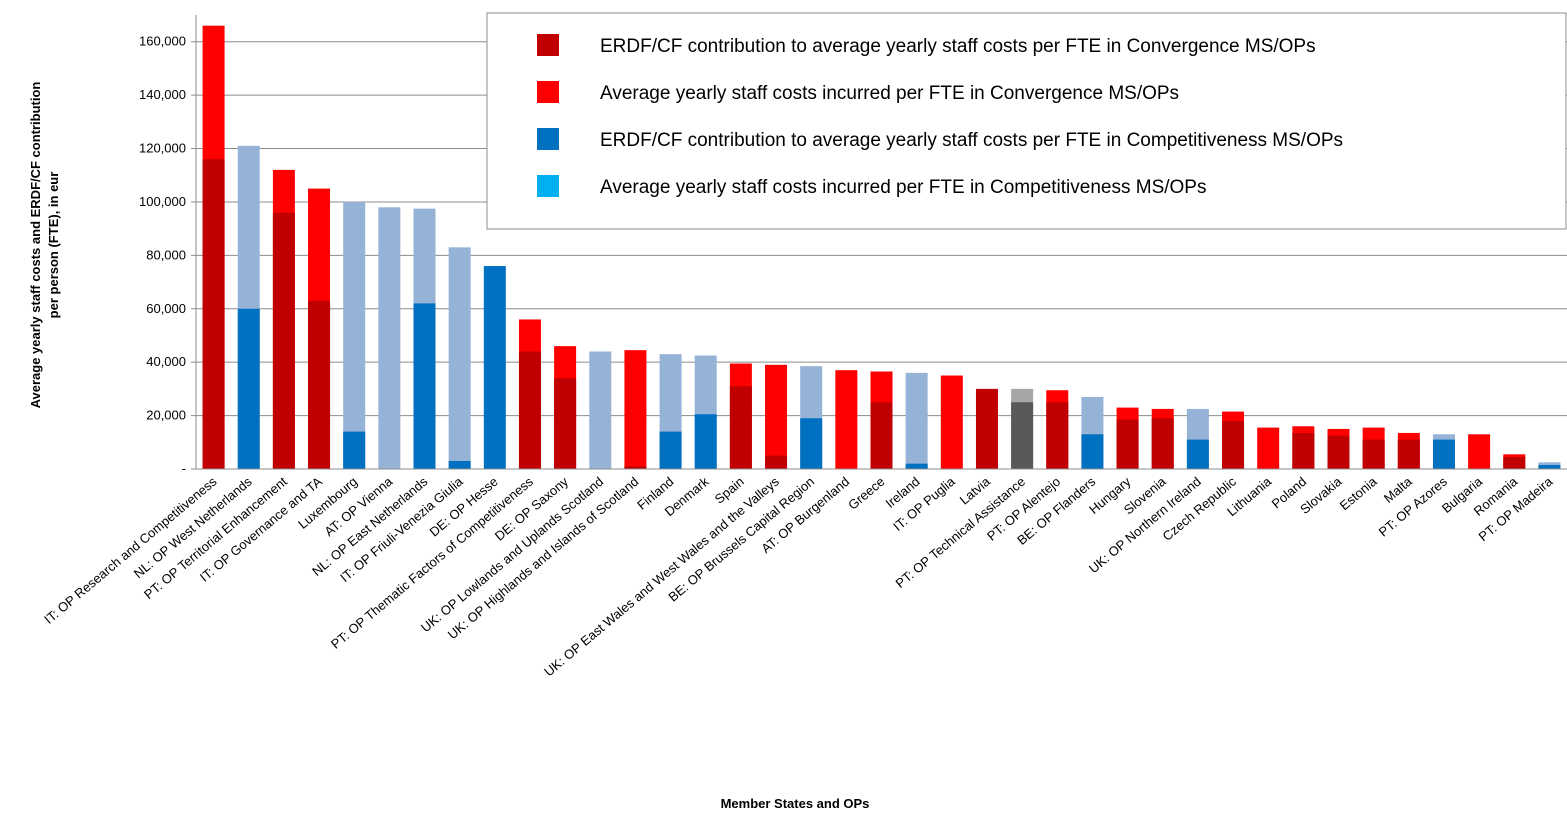  I want to click on x-tick-label: Greece, so click(866, 493).